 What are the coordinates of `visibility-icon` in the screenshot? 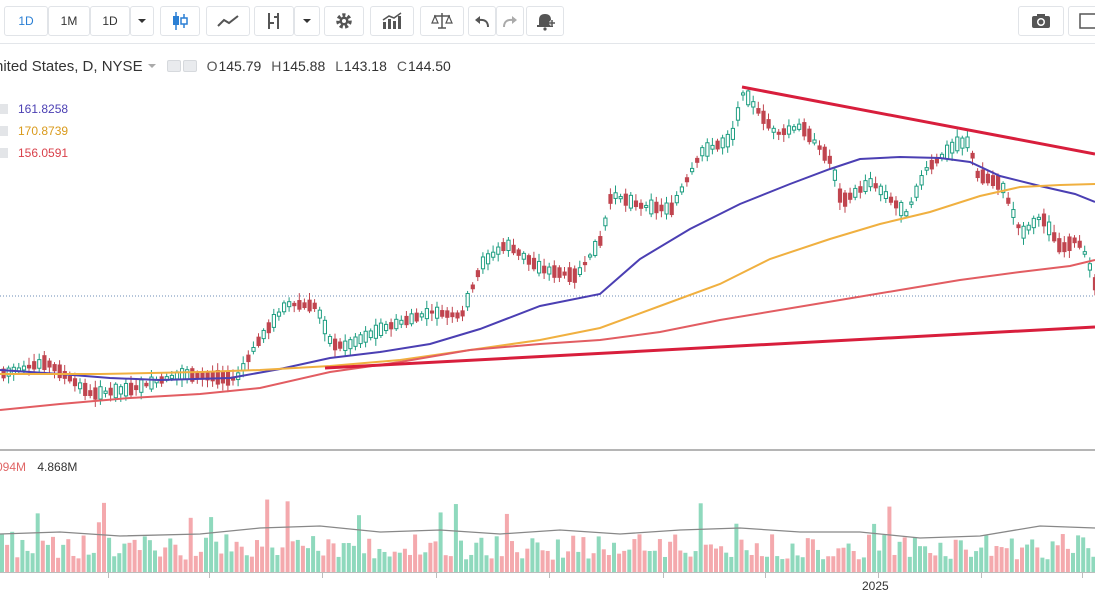 It's located at (173, 66).